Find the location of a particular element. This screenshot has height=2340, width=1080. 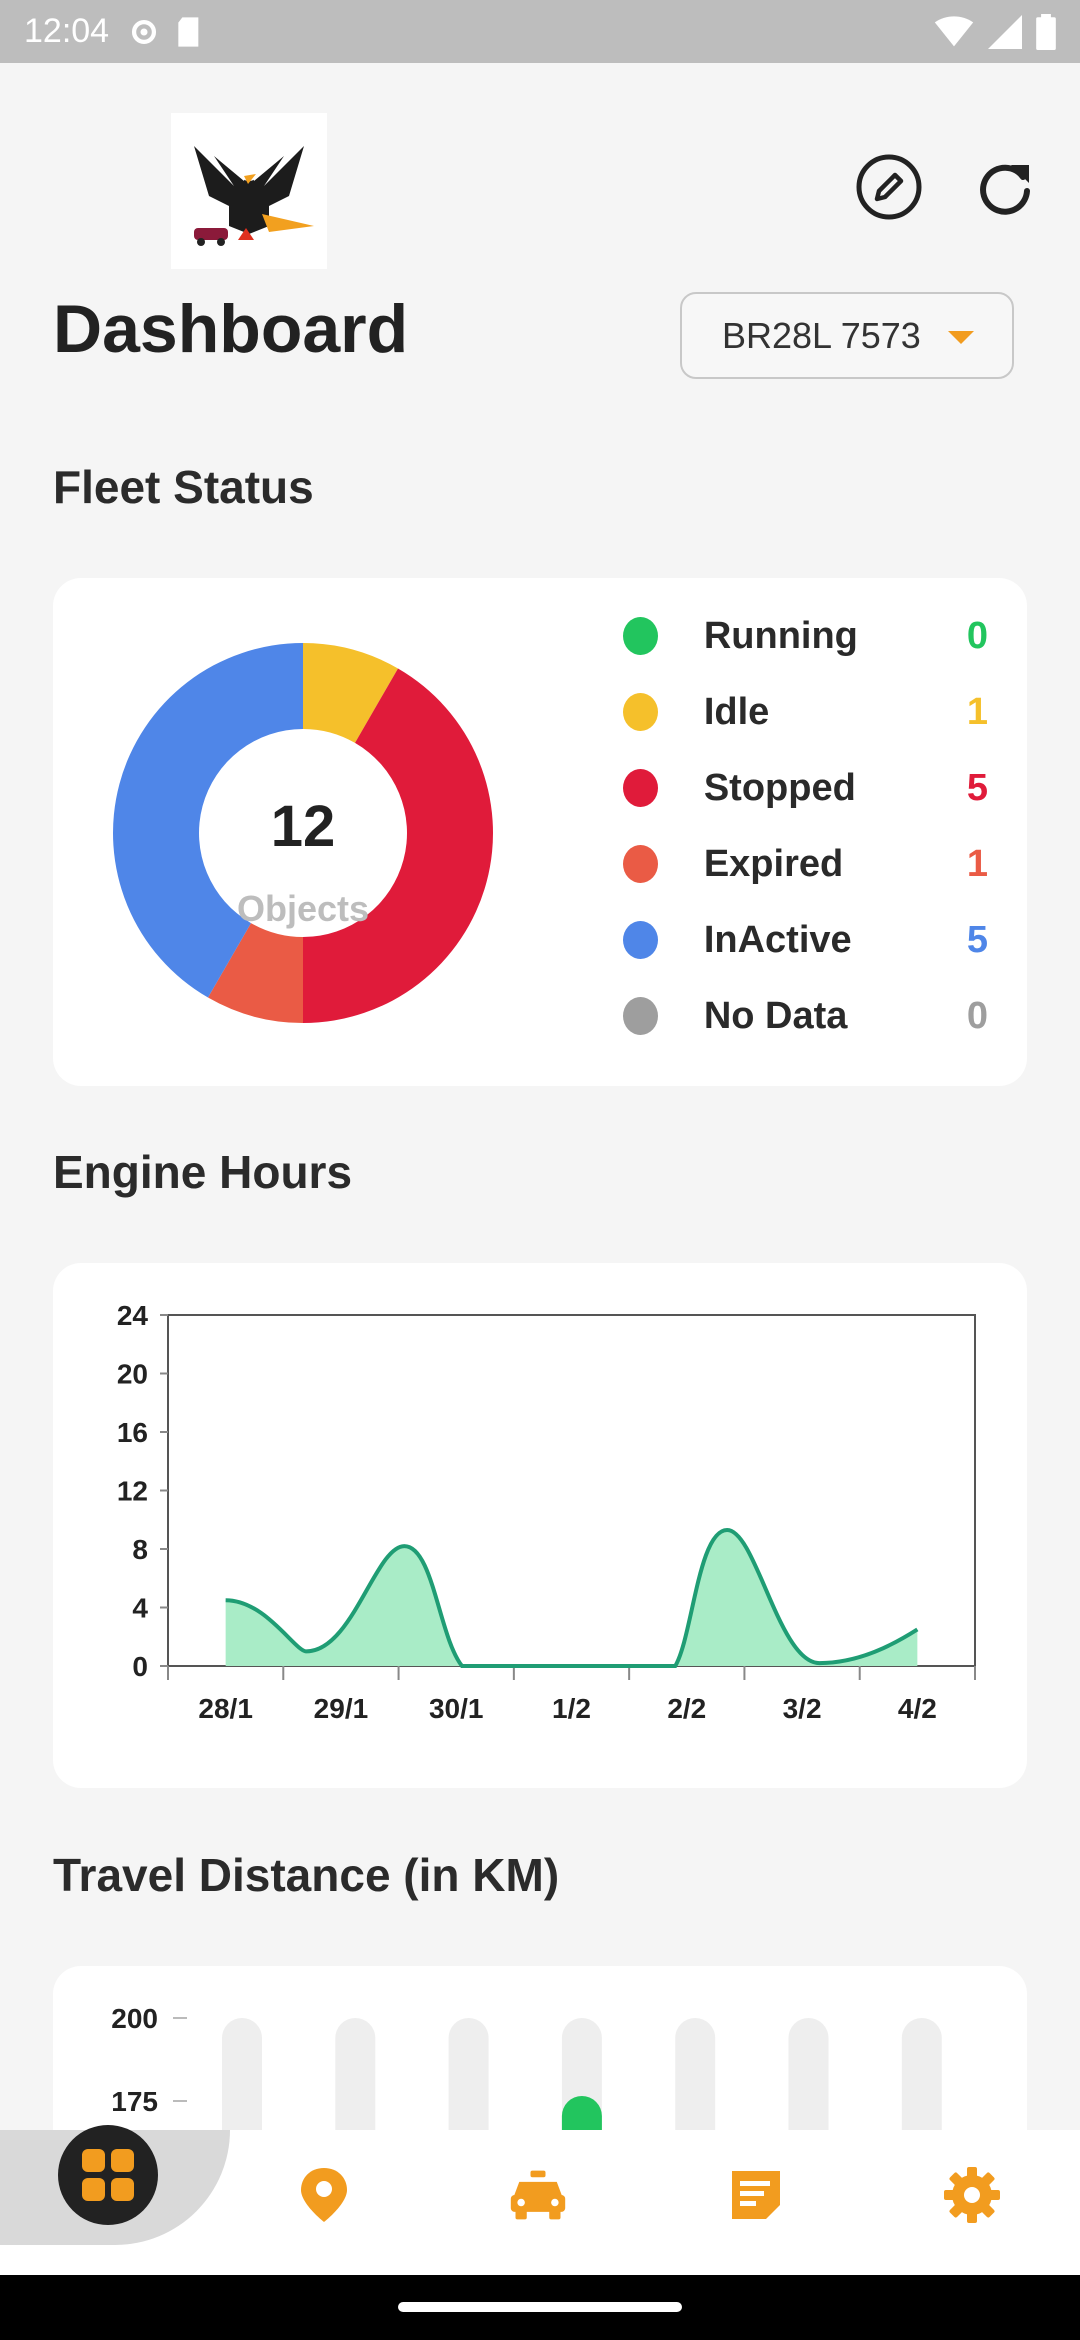

engine-area-fill is located at coordinates (571, 1597).